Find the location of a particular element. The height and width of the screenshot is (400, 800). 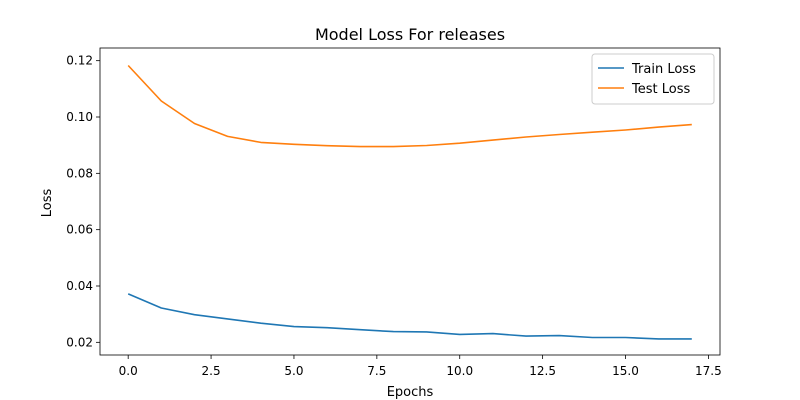

x-tick-label: 5.0 is located at coordinates (293, 371).